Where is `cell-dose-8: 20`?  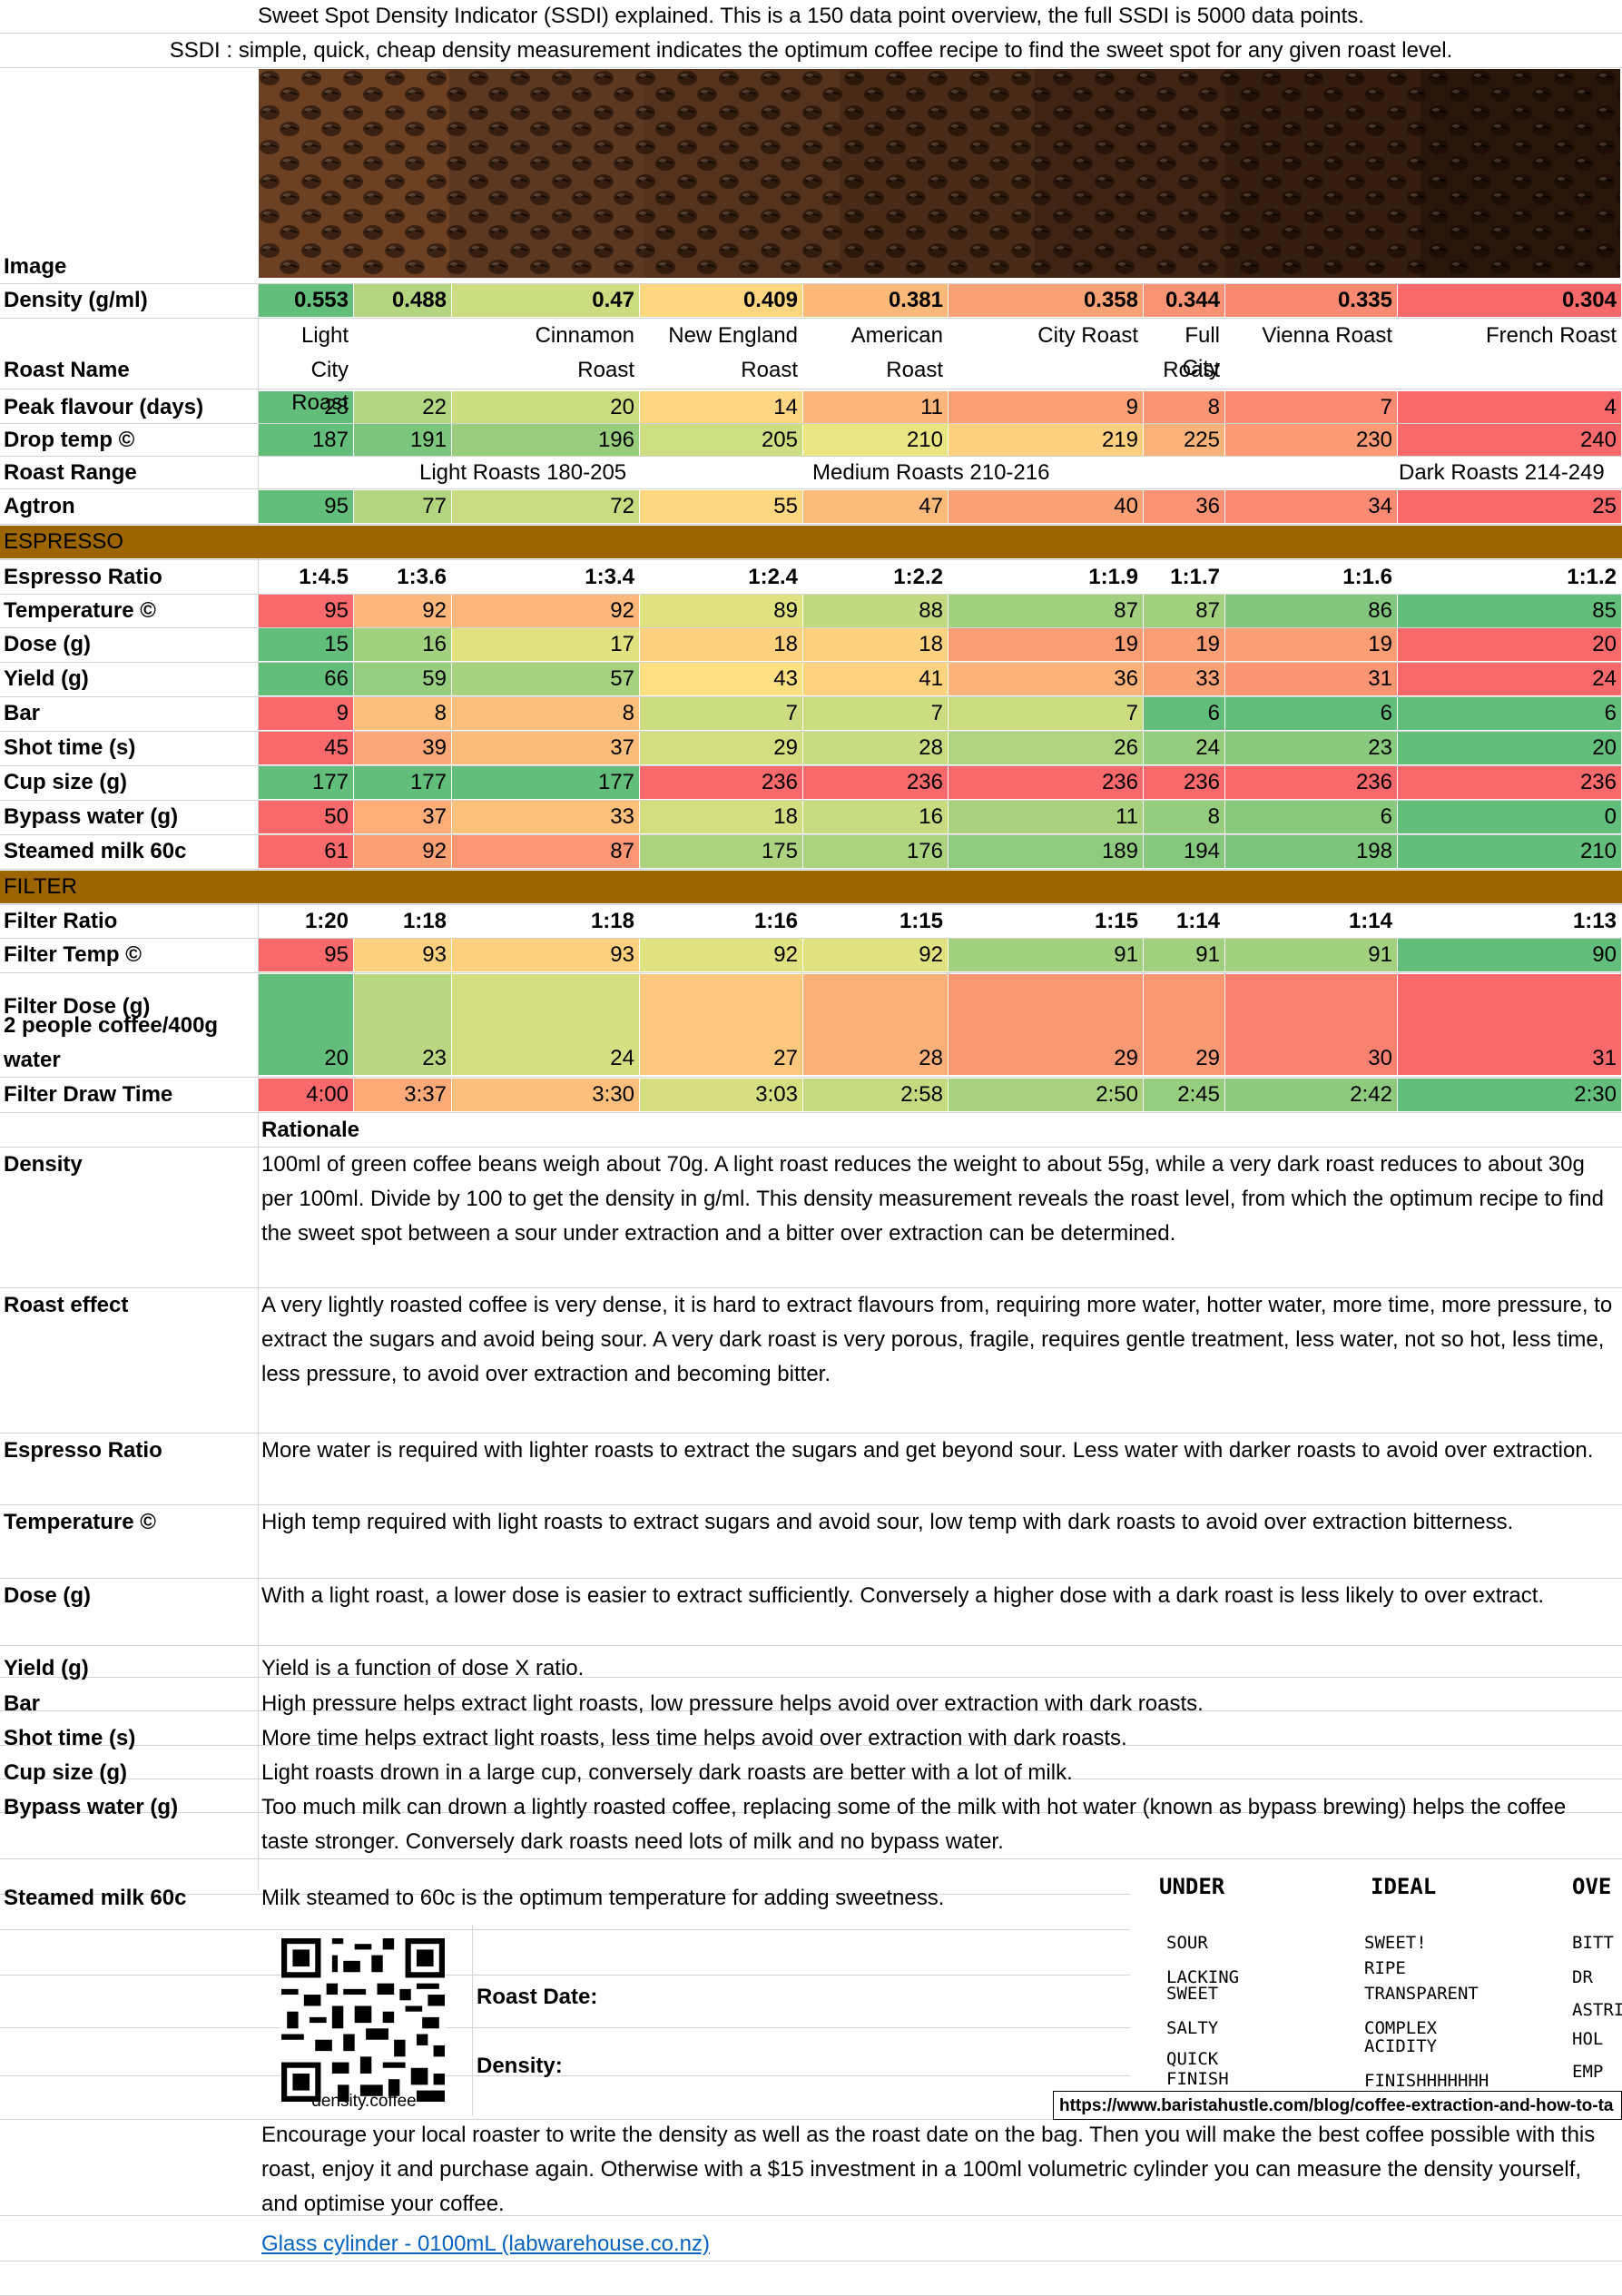
cell-dose-8: 20 is located at coordinates (1604, 644).